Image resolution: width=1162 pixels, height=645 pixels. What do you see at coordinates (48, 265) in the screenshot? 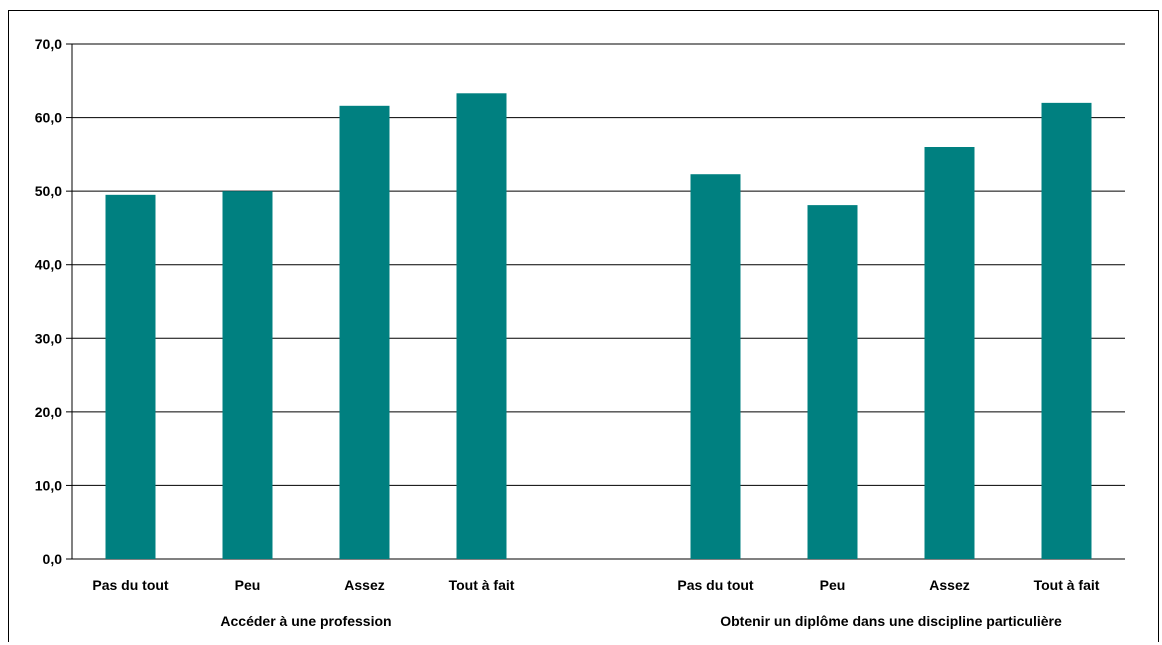
I see `y-tick-label: 40,0` at bounding box center [48, 265].